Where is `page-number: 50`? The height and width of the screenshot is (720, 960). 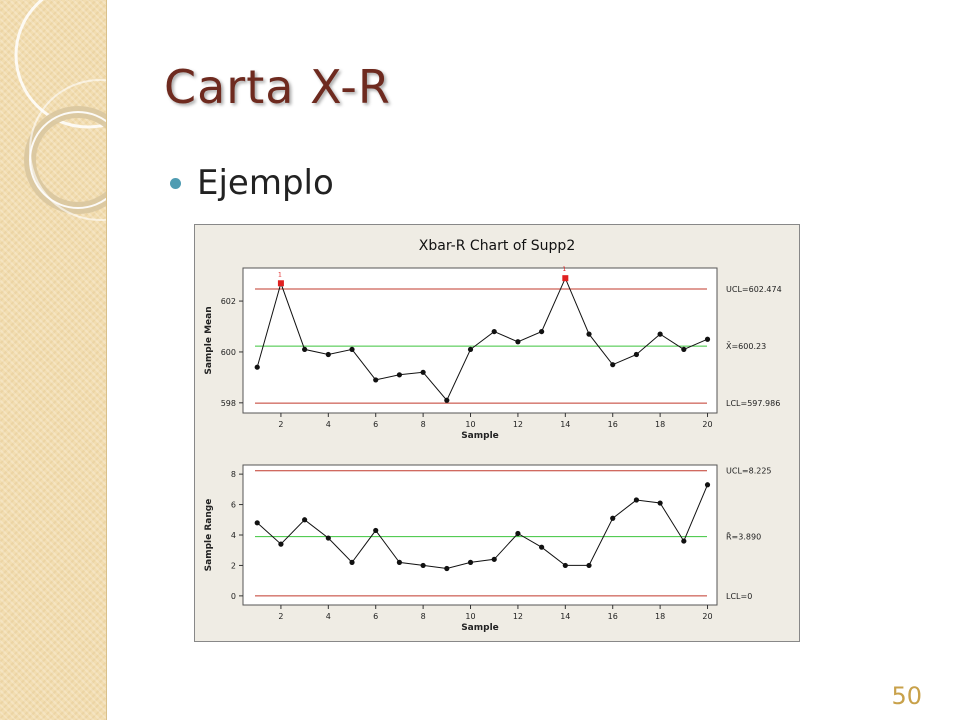 page-number: 50 is located at coordinates (906, 696).